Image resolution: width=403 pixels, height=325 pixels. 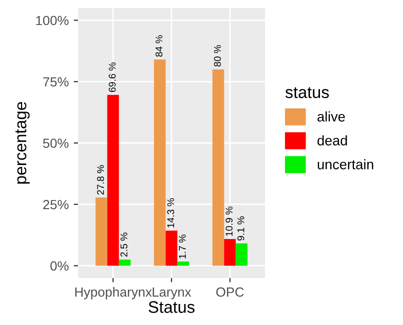 I want to click on data-label: 1.7 %, so click(x=182, y=246).